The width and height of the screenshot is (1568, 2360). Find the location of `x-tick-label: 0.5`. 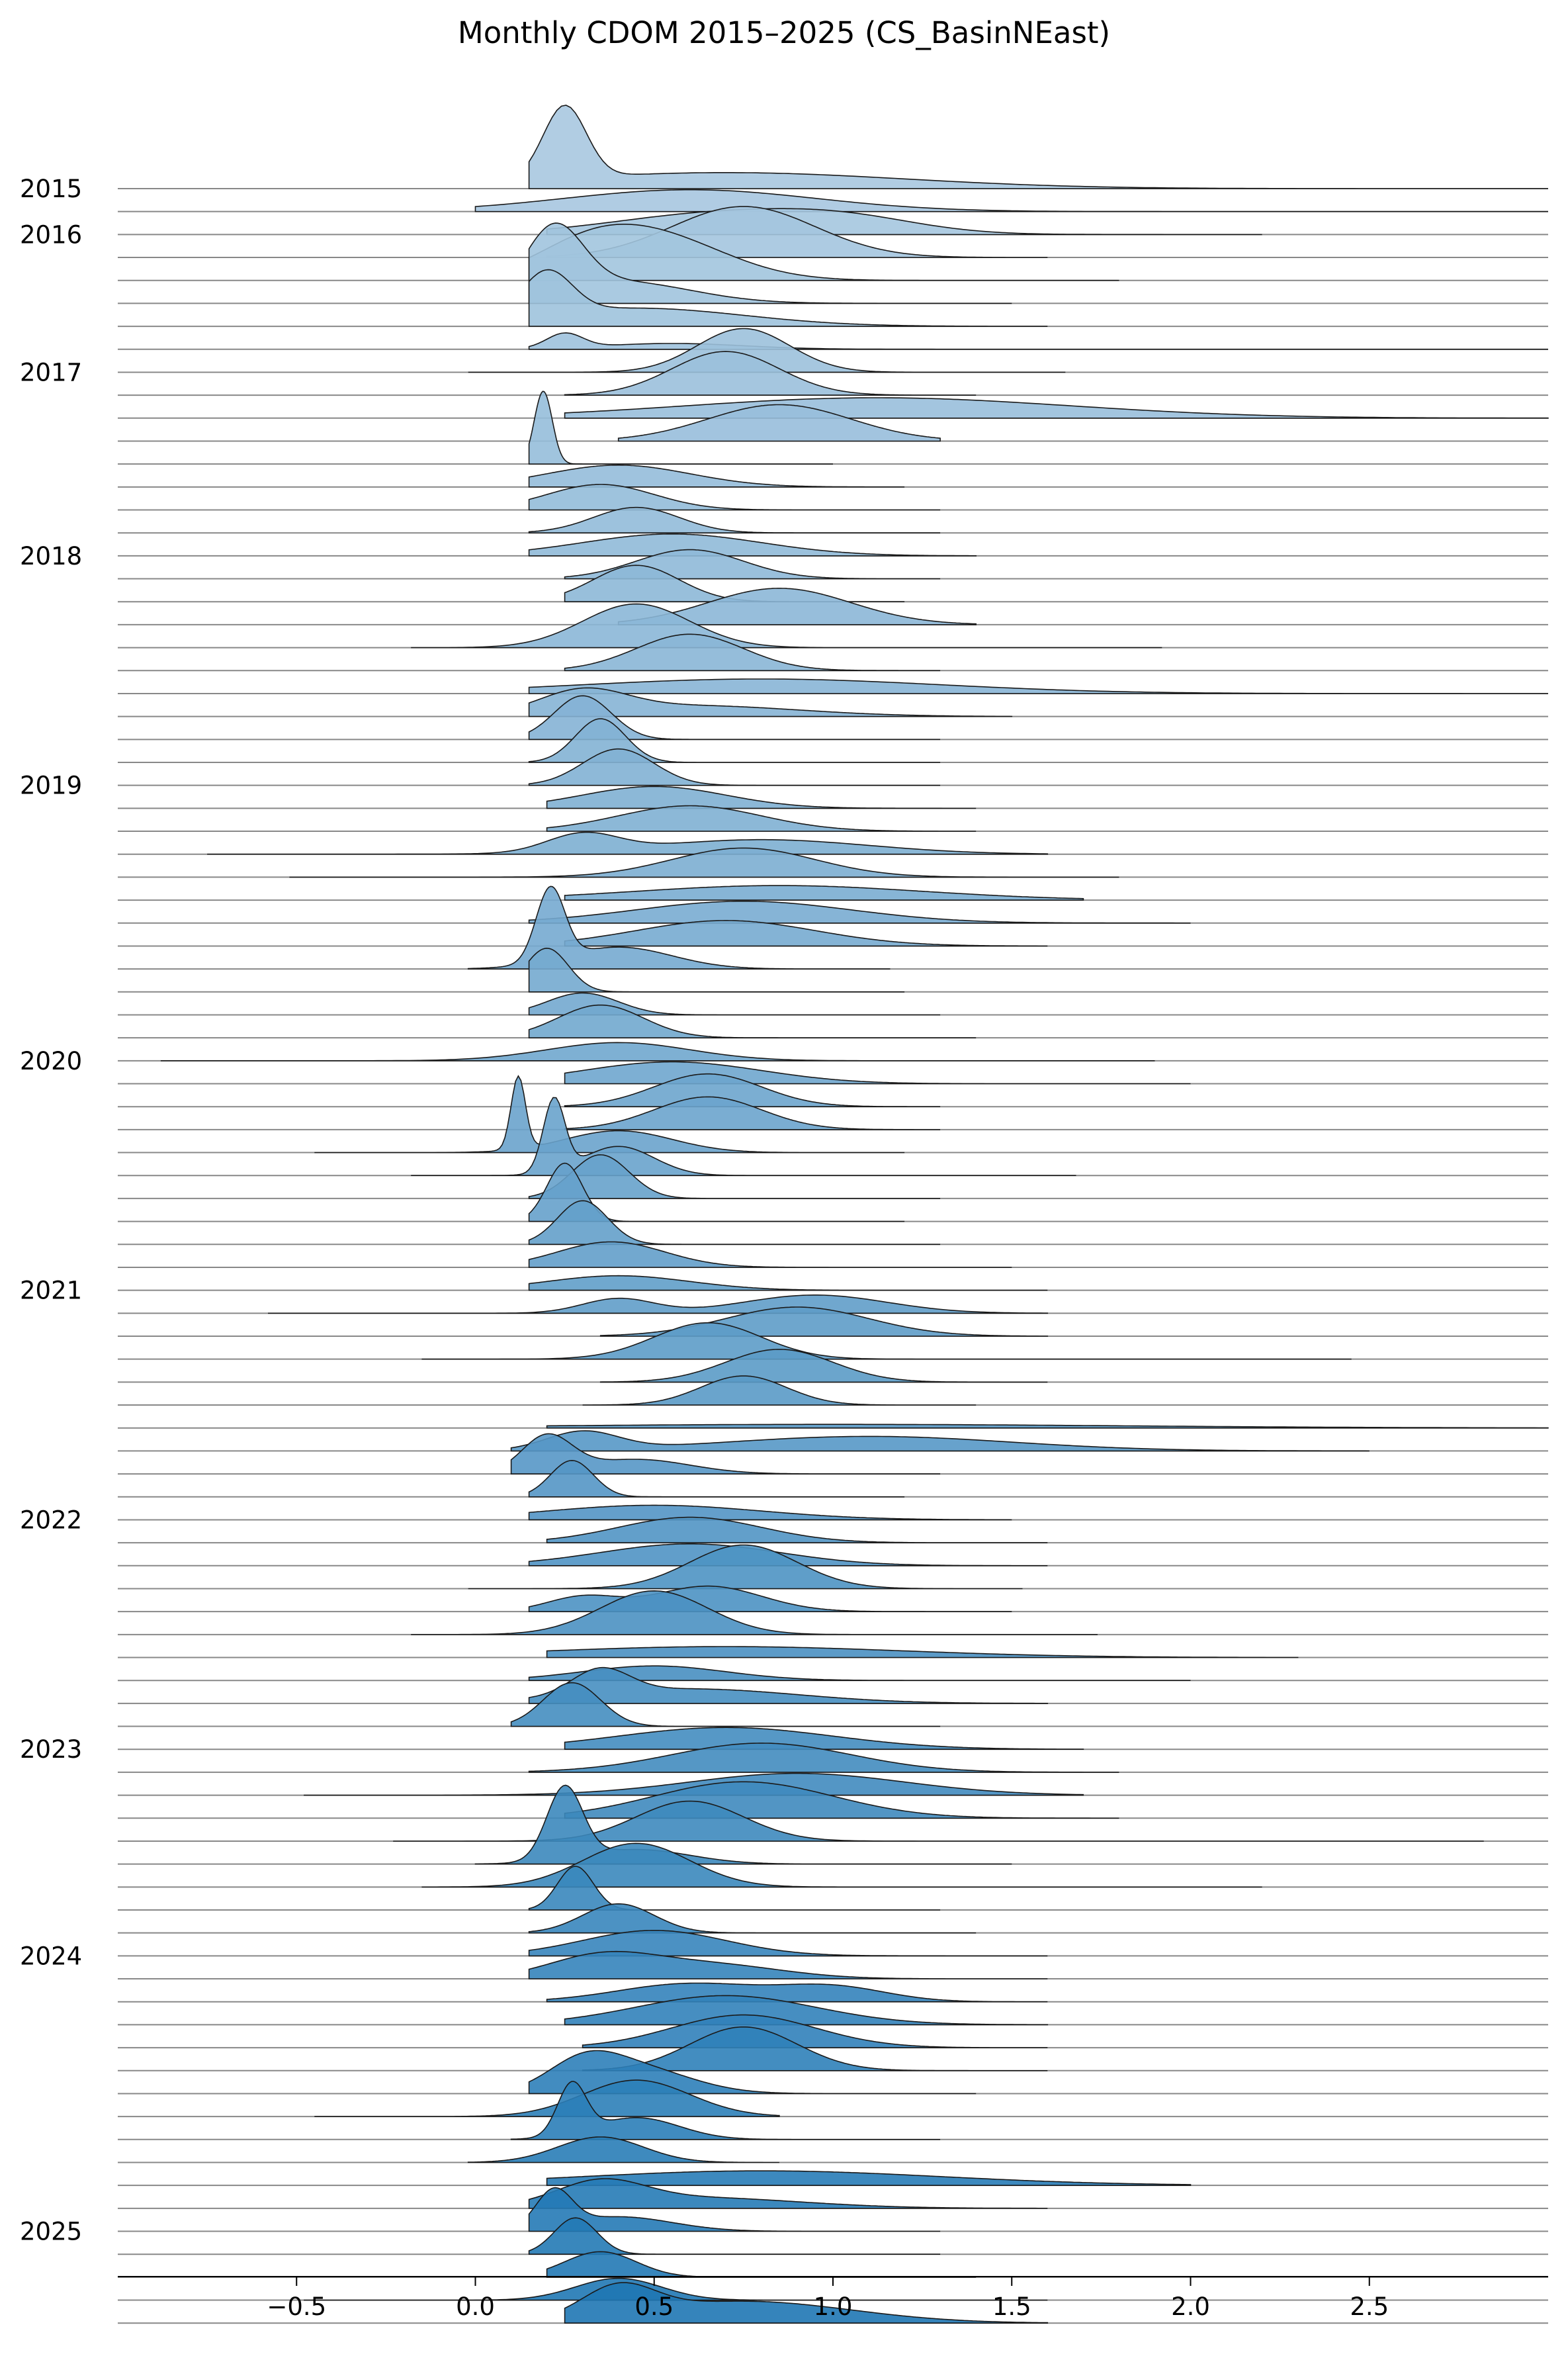

x-tick-label: 0.5 is located at coordinates (654, 2306).